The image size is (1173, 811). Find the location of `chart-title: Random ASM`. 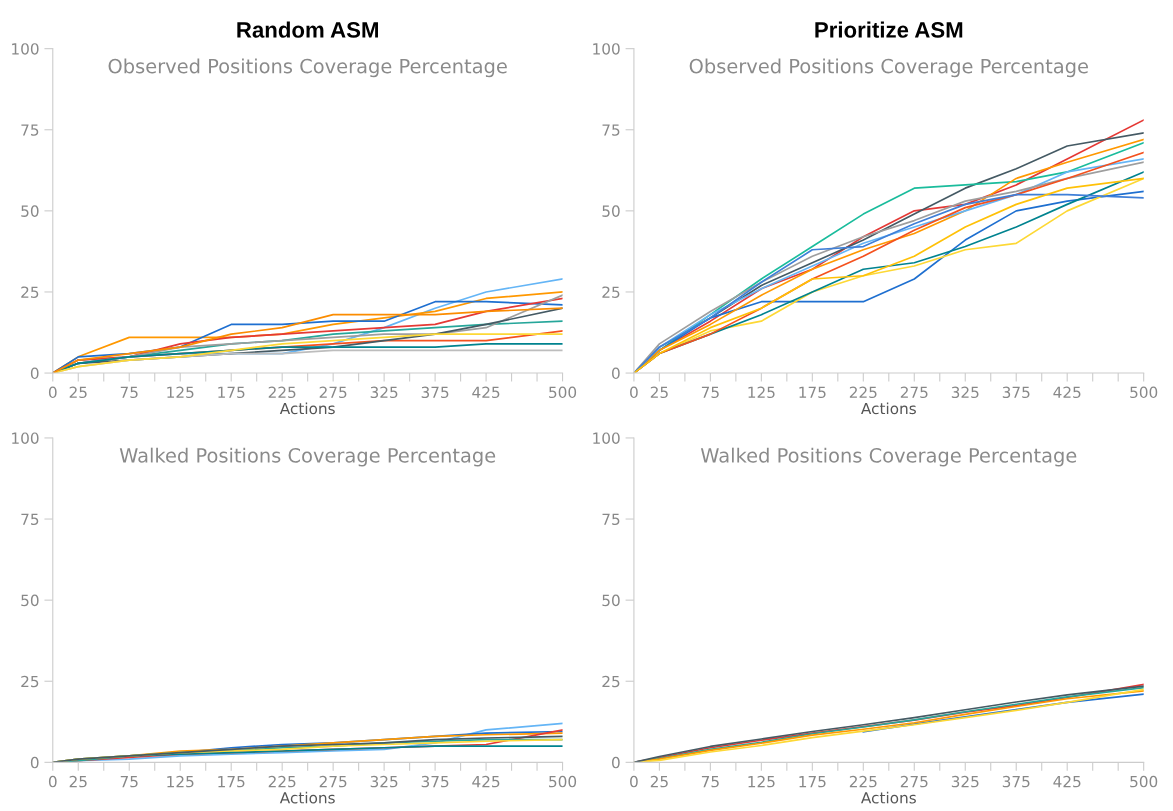

chart-title: Random ASM is located at coordinates (307, 29).